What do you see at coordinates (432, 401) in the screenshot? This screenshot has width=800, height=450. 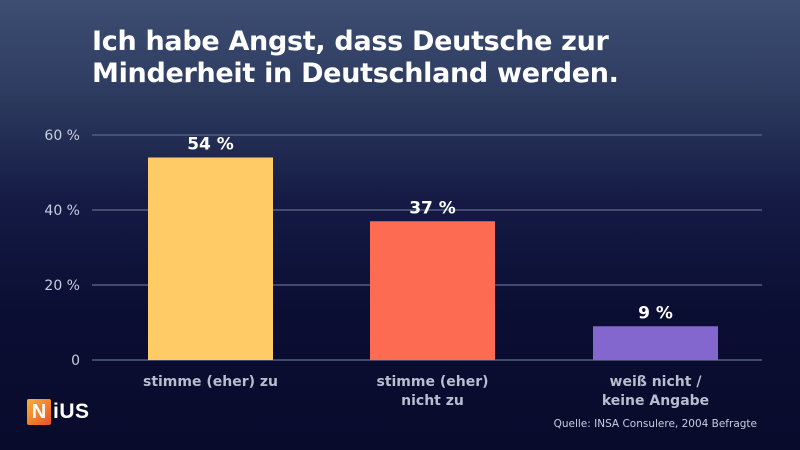 I see `x-tick-label: nicht zu` at bounding box center [432, 401].